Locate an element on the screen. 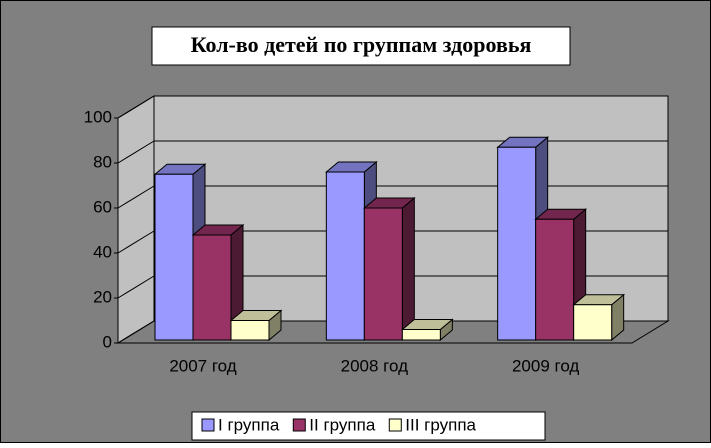  bar-side is located at coordinates (408, 269).